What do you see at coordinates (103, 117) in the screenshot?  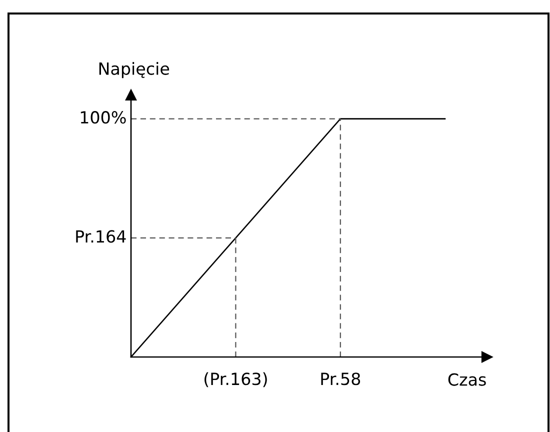 I see `ref-line-label: 100%` at bounding box center [103, 117].